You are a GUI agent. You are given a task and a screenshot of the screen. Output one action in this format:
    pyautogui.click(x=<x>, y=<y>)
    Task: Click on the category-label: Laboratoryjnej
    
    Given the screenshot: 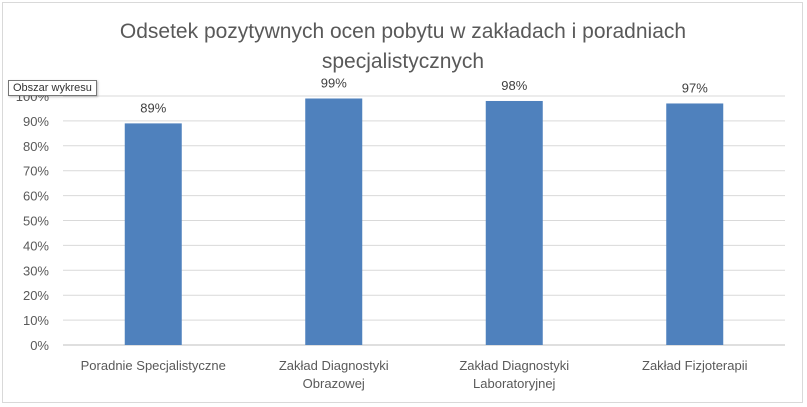 What is the action you would take?
    pyautogui.click(x=514, y=383)
    